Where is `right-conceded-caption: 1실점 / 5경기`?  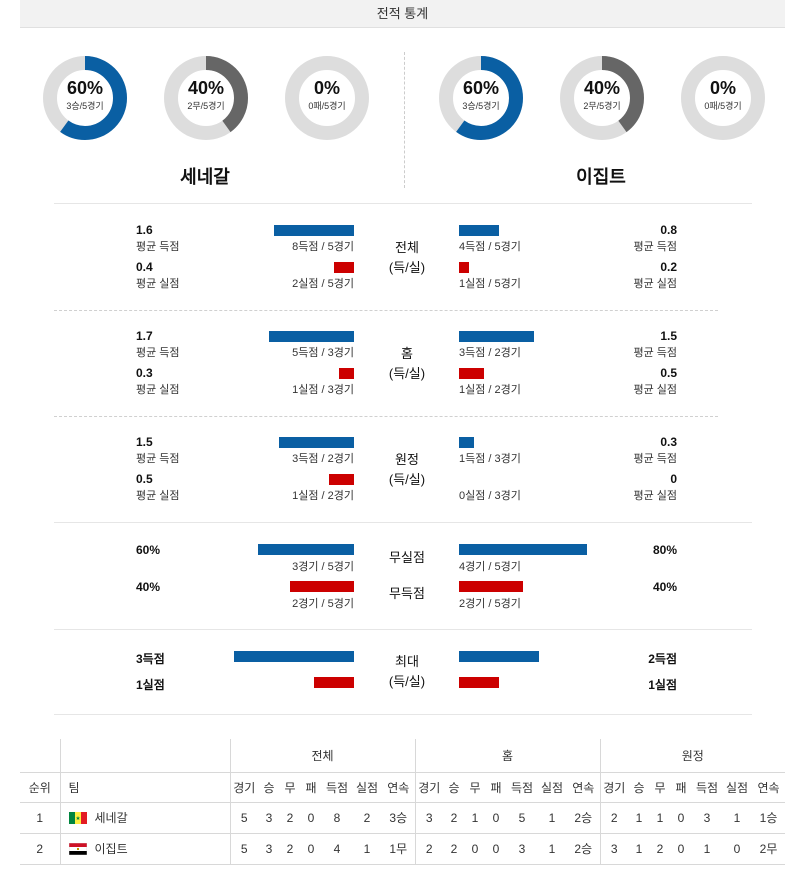 right-conceded-caption: 1실점 / 5경기 is located at coordinates (490, 284).